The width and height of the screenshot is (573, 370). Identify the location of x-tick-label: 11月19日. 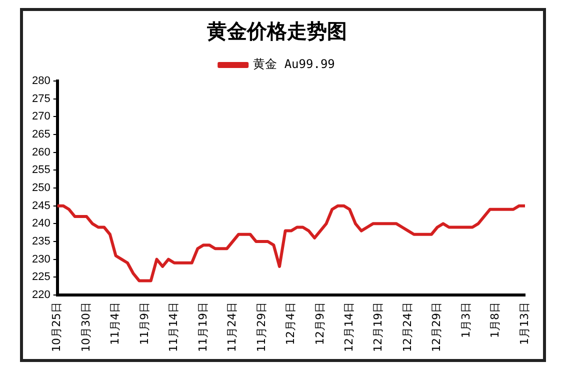
(203, 327).